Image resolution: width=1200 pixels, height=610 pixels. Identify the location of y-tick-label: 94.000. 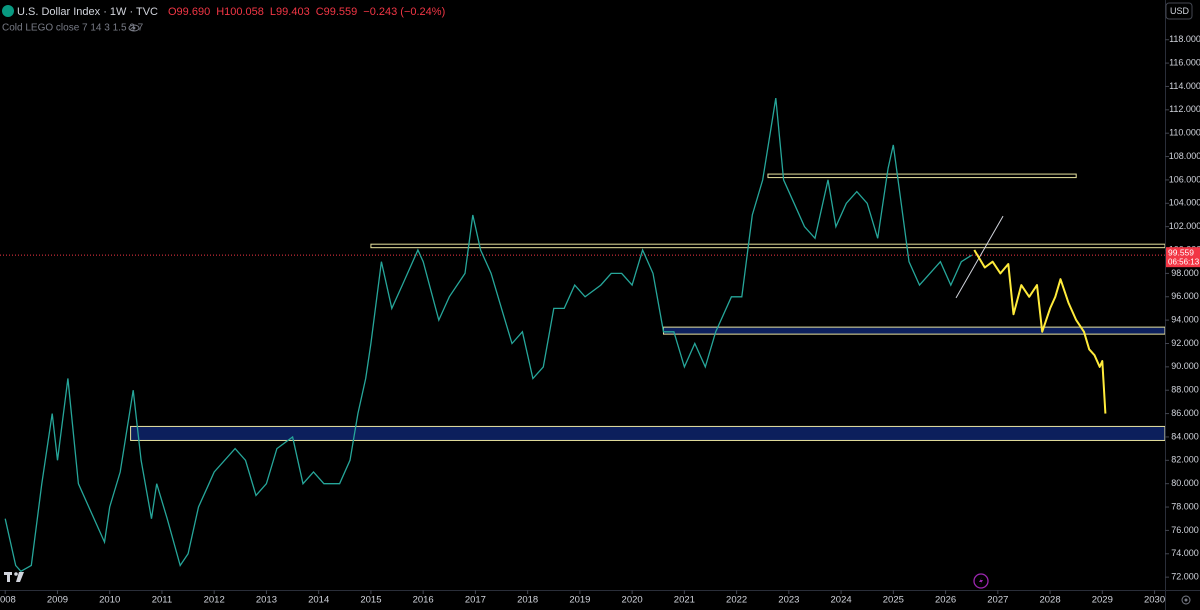
(1185, 319).